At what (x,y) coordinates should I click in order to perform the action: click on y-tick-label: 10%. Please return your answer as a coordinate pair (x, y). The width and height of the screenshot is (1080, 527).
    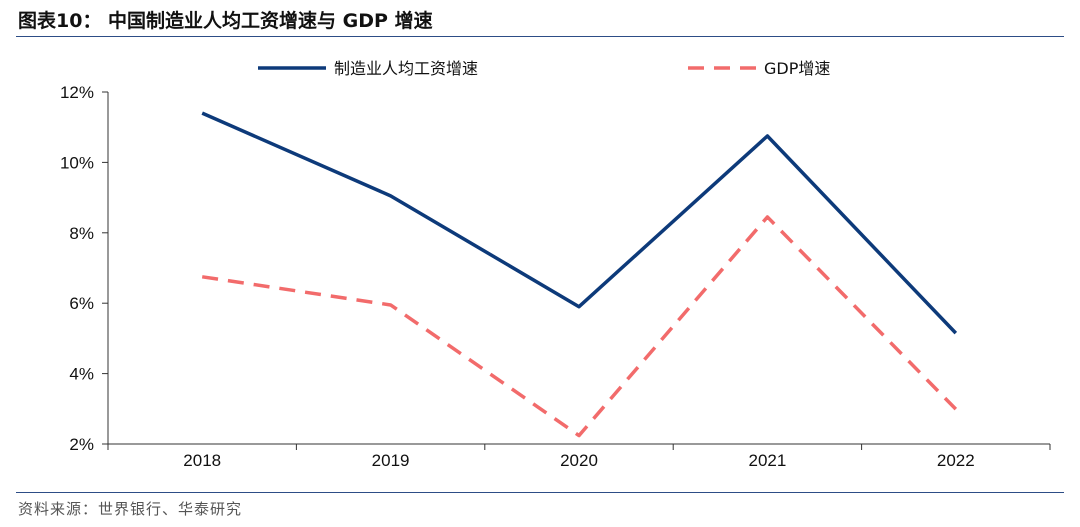
    Looking at the image, I should click on (77, 162).